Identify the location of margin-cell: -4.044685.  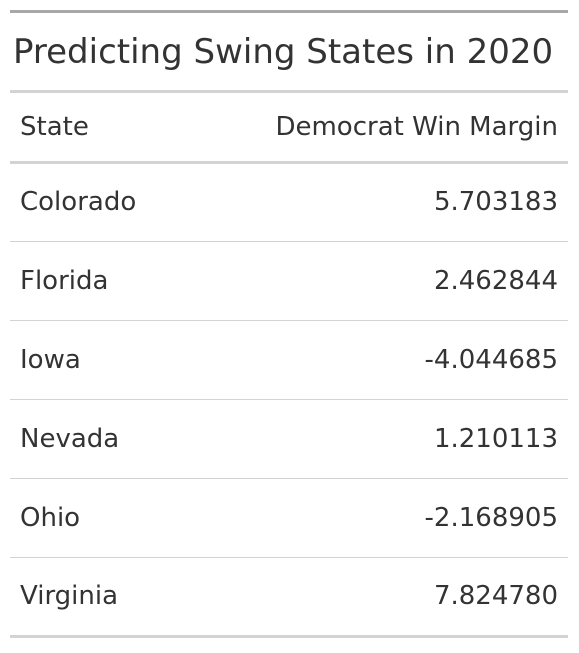
(400, 360).